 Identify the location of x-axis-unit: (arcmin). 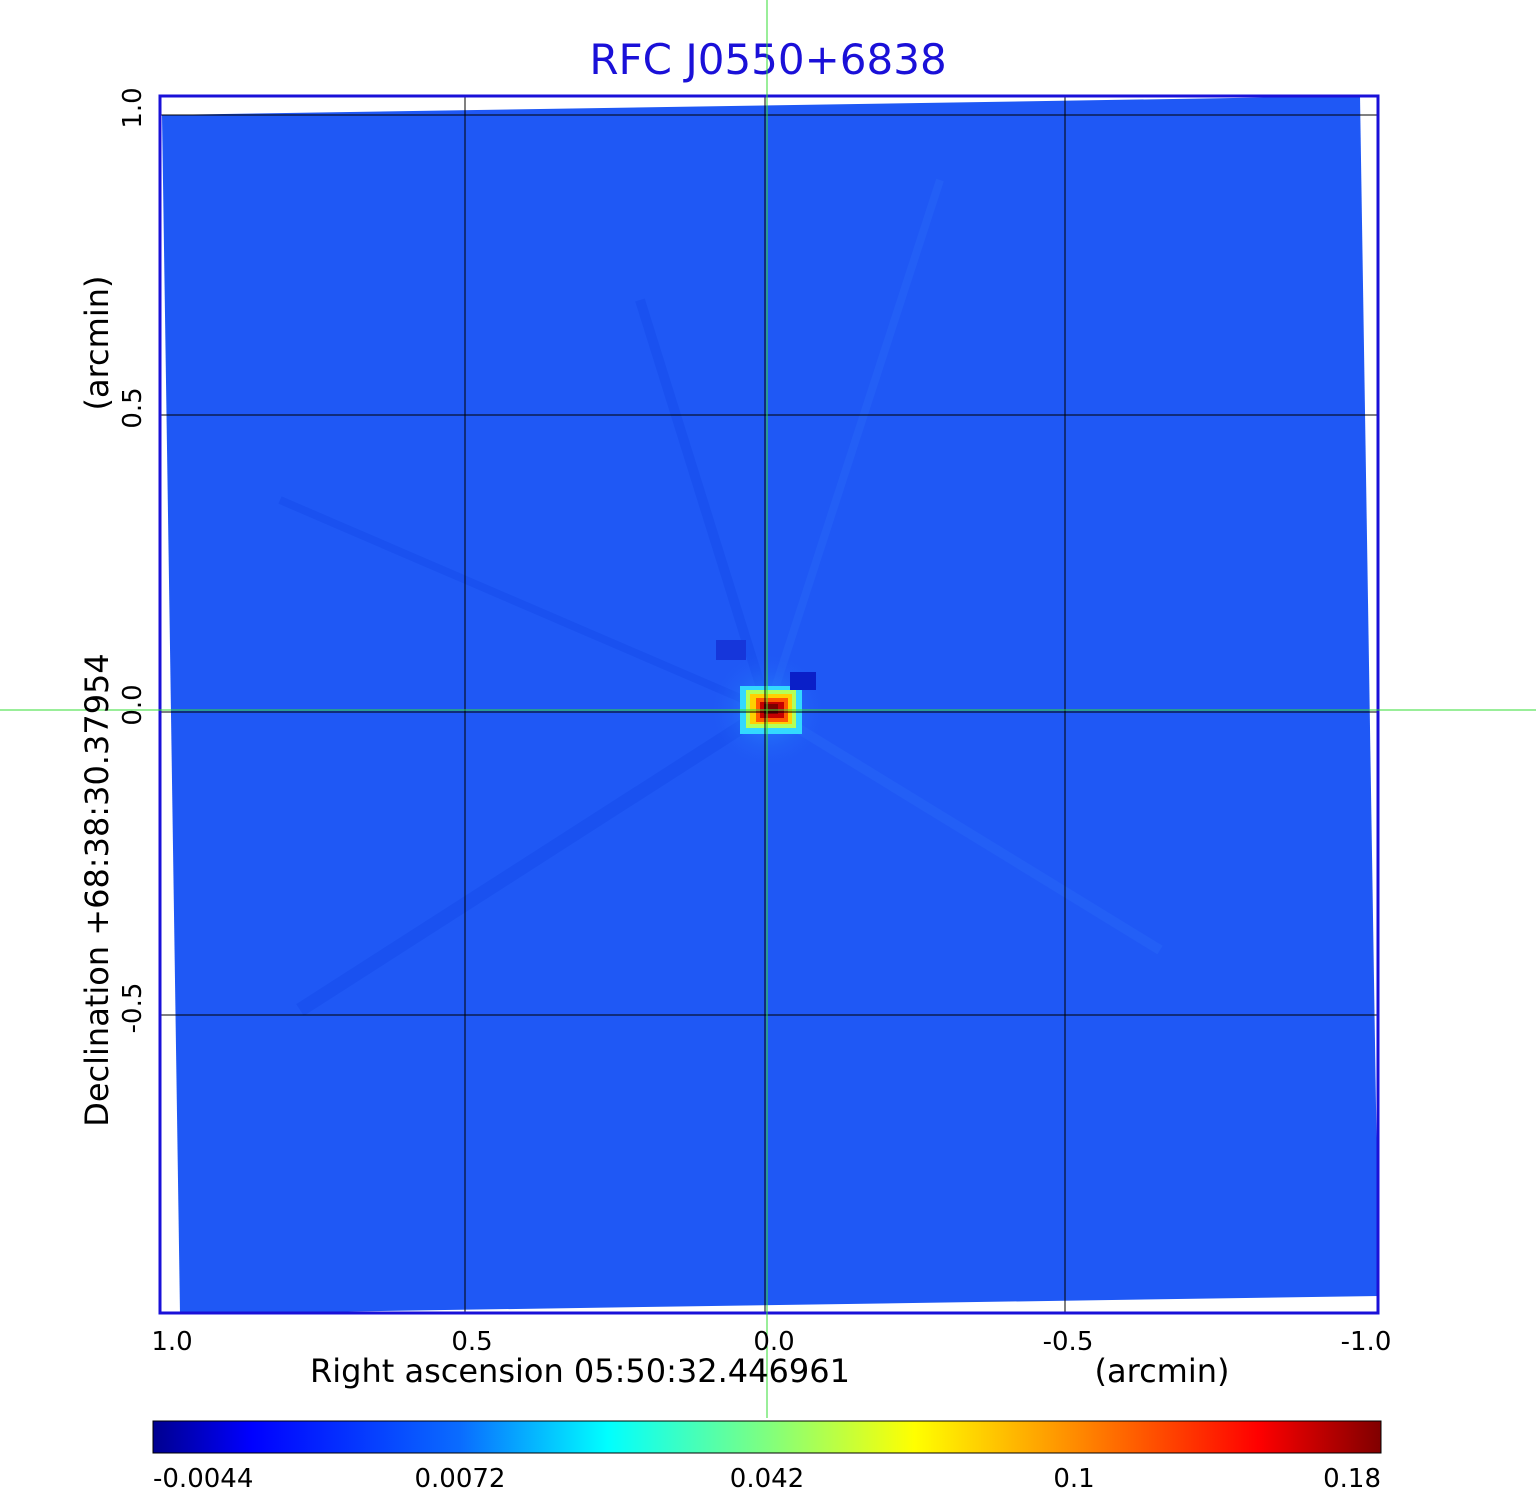
(1162, 1371).